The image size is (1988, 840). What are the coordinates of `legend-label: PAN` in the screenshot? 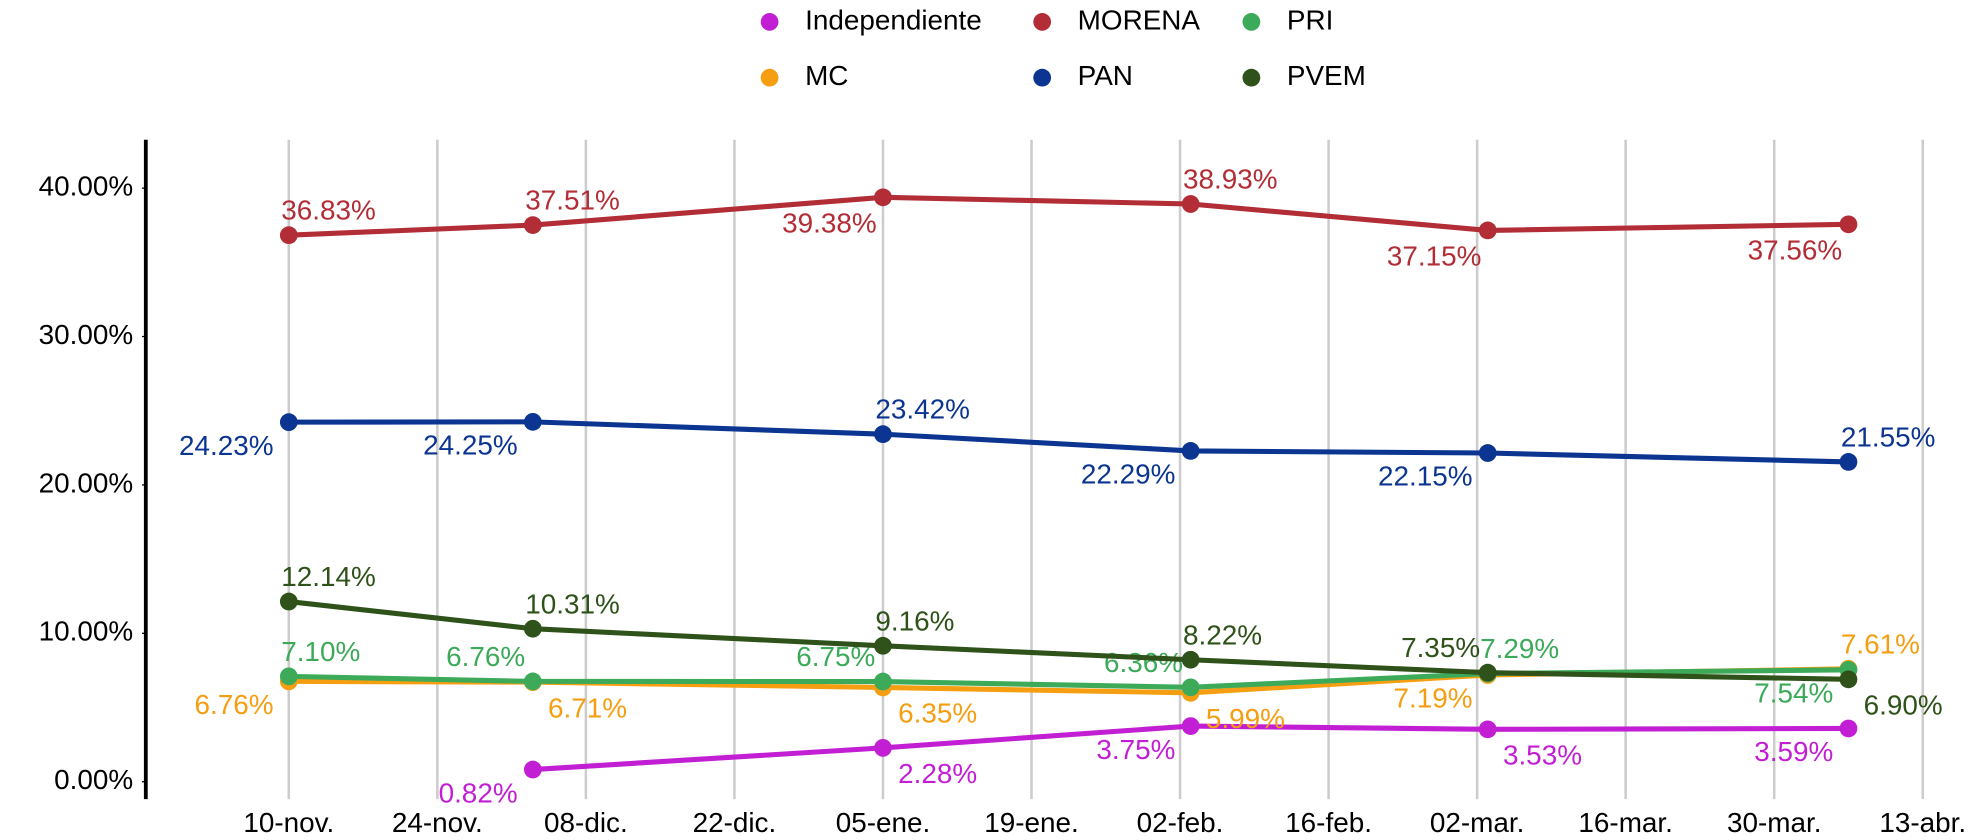 It's located at (1105, 75).